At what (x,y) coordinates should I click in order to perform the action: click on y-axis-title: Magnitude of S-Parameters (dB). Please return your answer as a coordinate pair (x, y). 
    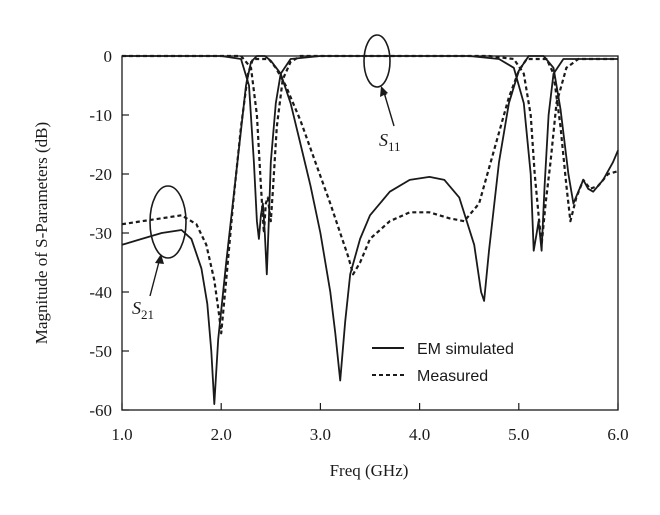
    Looking at the image, I should click on (41, 233).